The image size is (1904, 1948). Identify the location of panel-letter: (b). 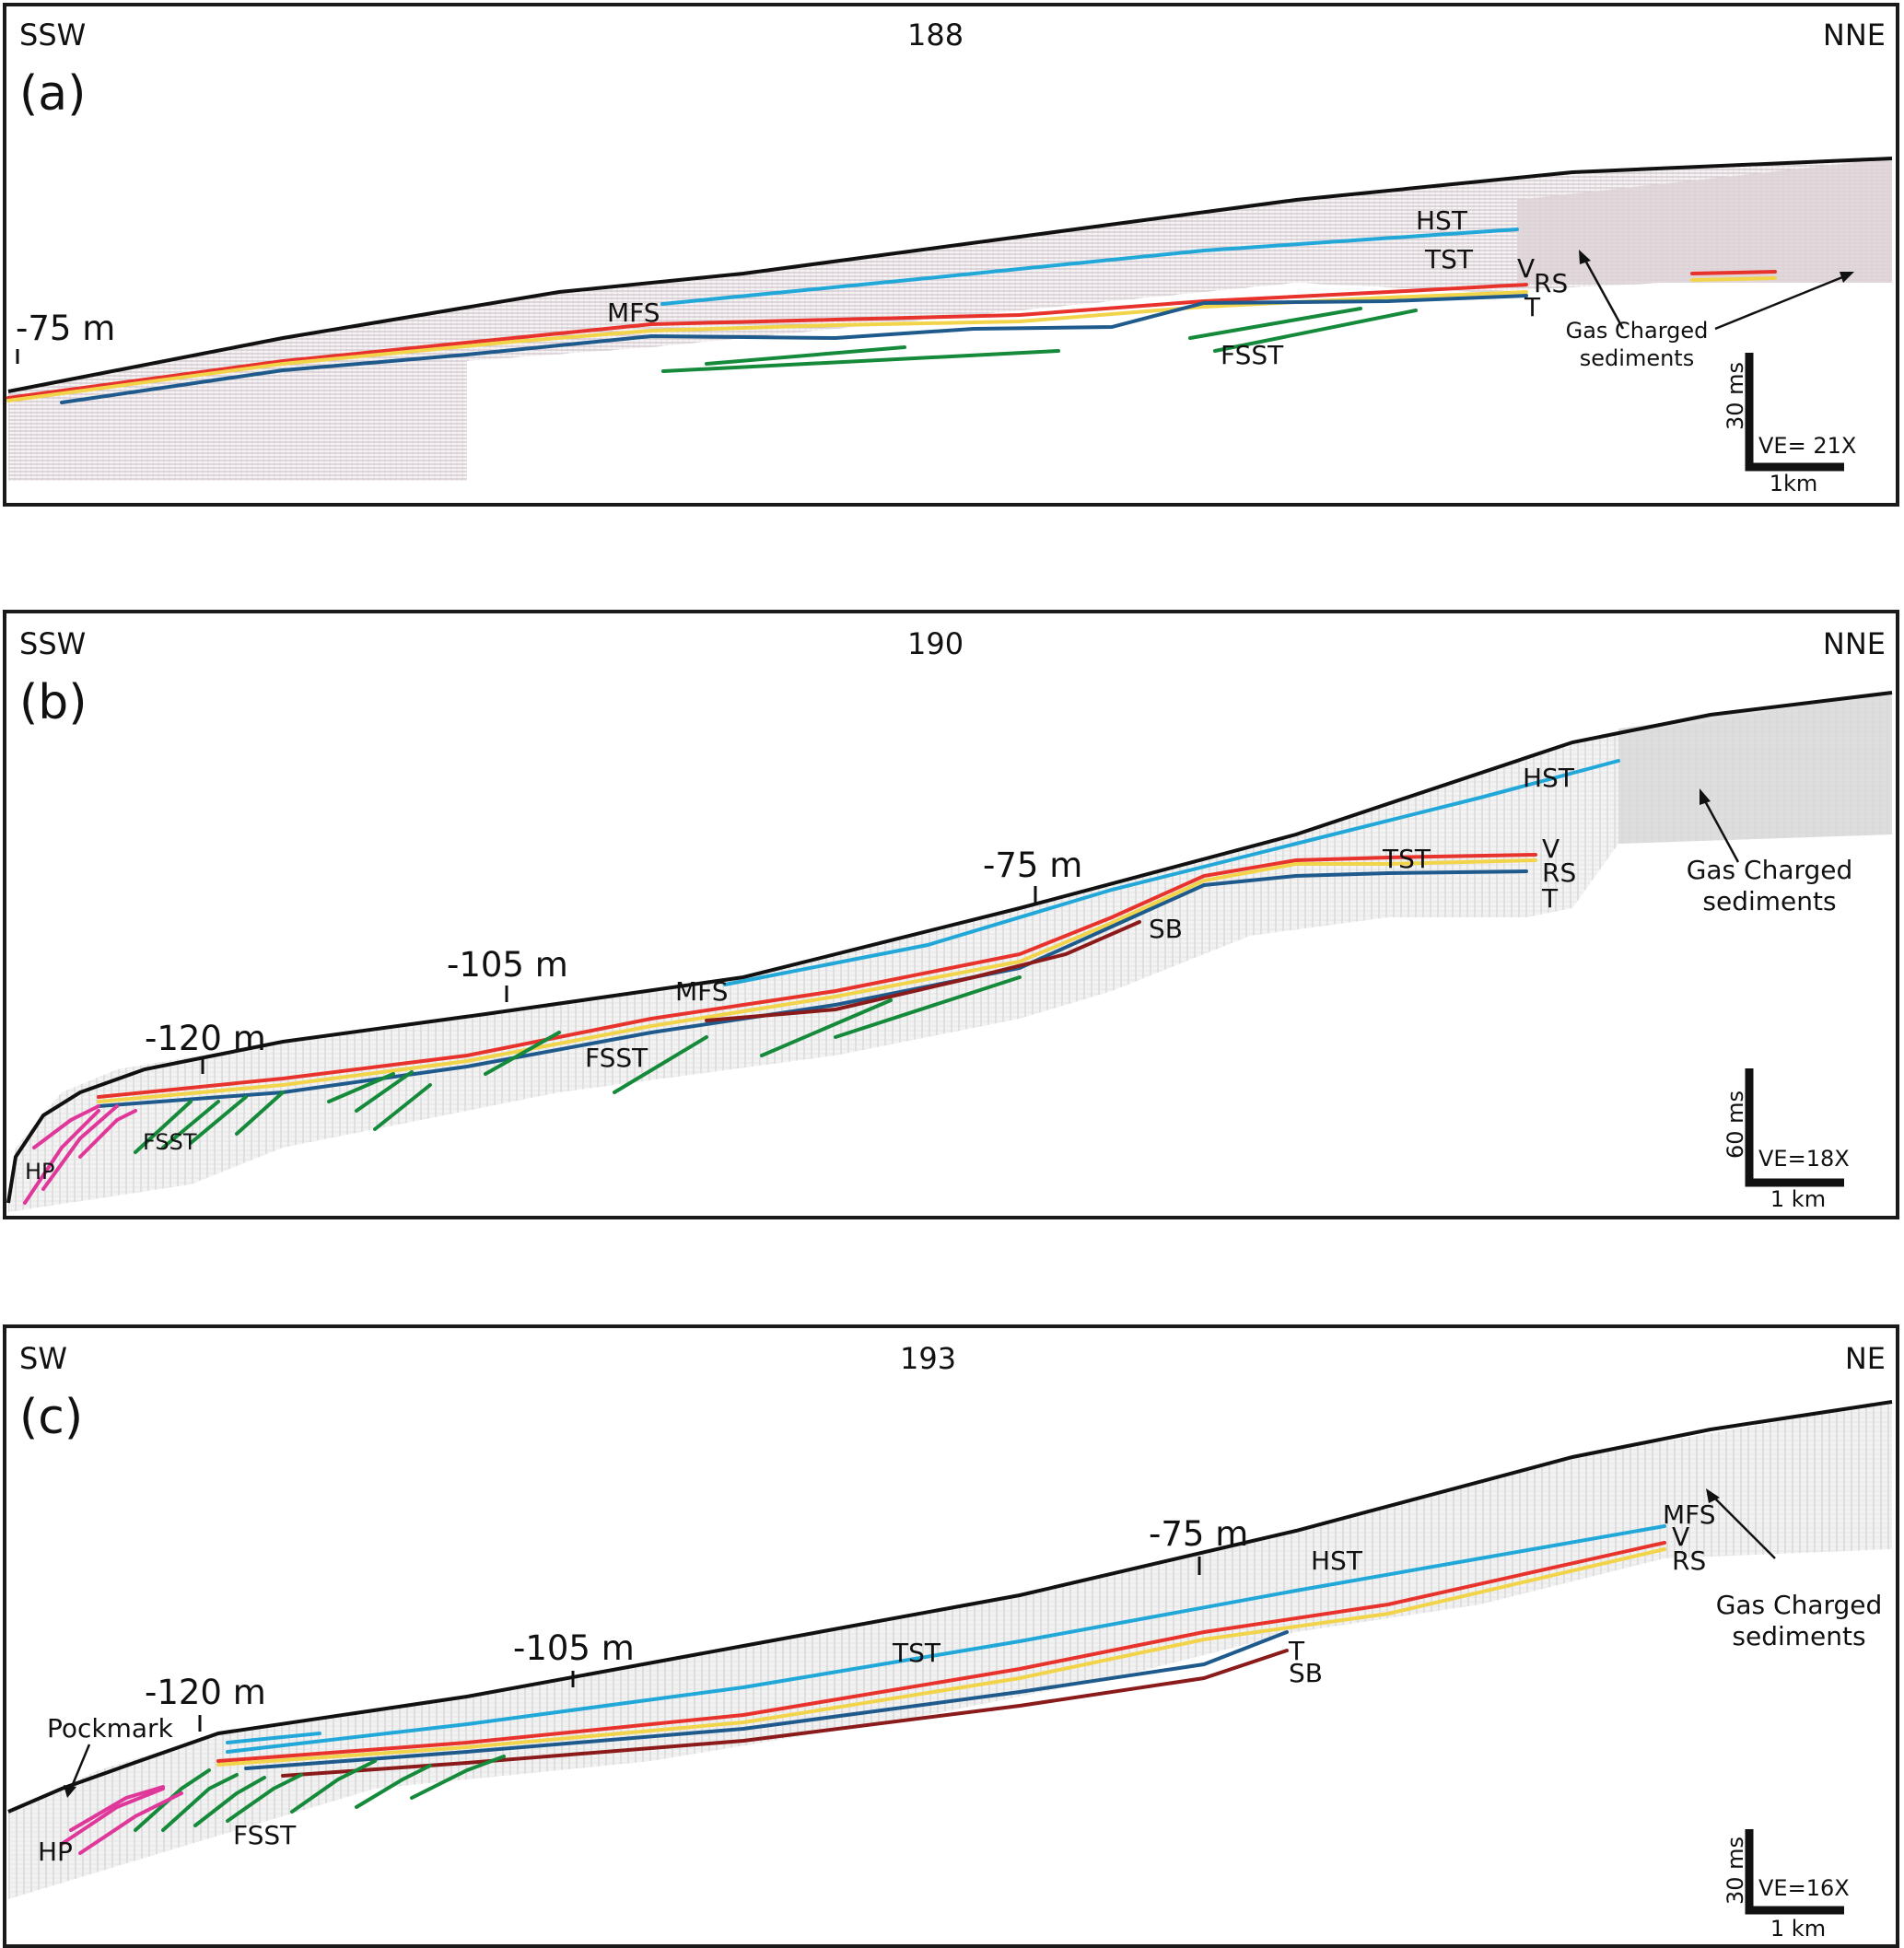
(53, 702).